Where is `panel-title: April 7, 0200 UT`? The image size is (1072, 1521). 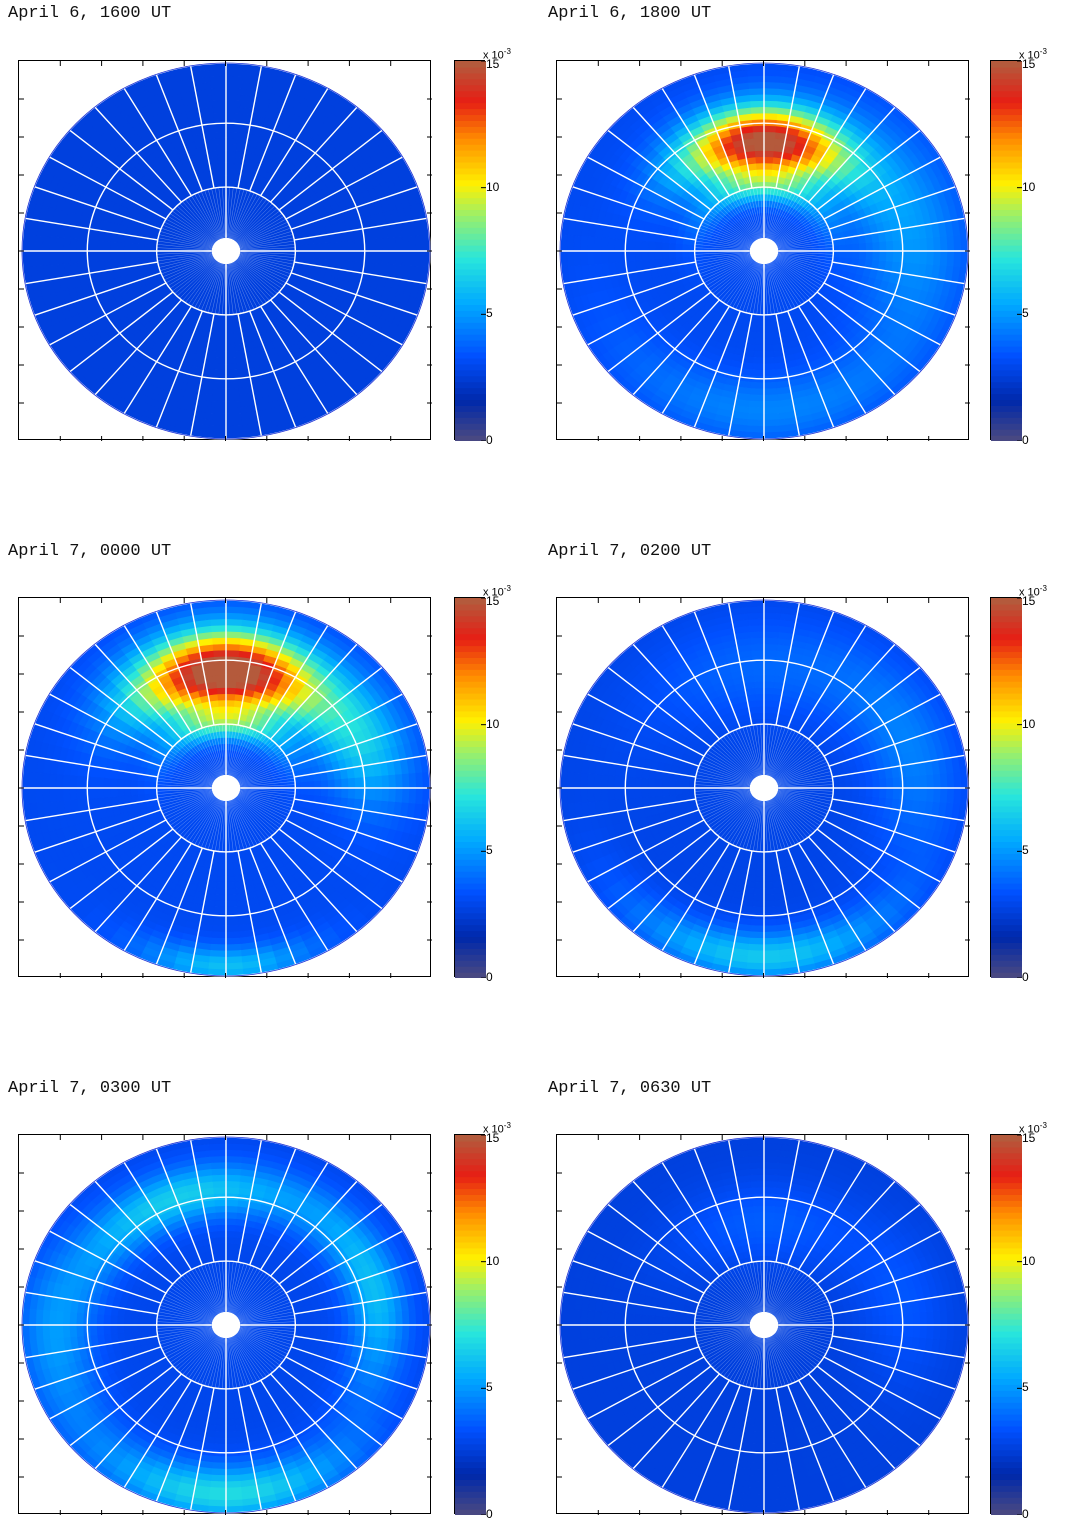 panel-title: April 7, 0200 UT is located at coordinates (629, 551).